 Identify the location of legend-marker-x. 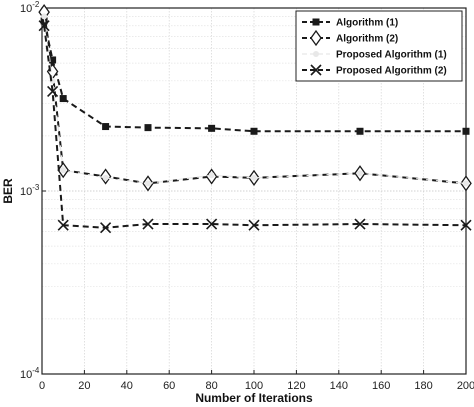
(316, 70).